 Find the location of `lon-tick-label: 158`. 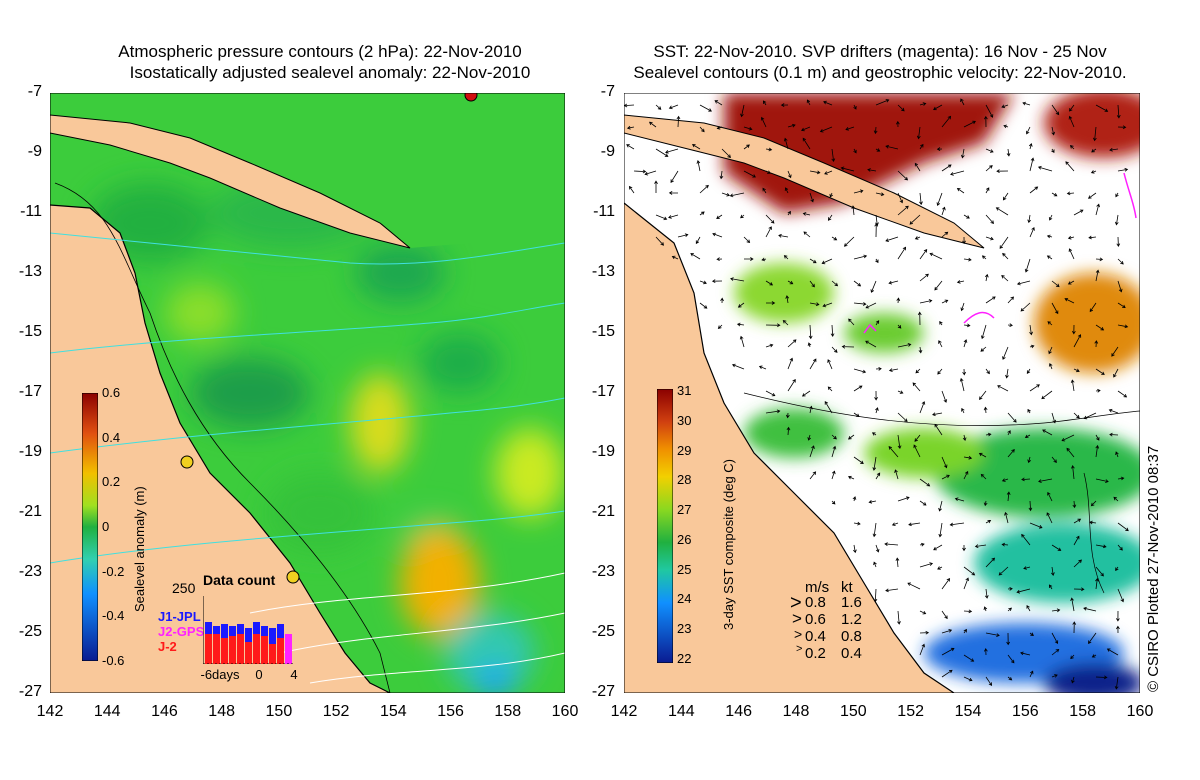

lon-tick-label: 158 is located at coordinates (508, 711).